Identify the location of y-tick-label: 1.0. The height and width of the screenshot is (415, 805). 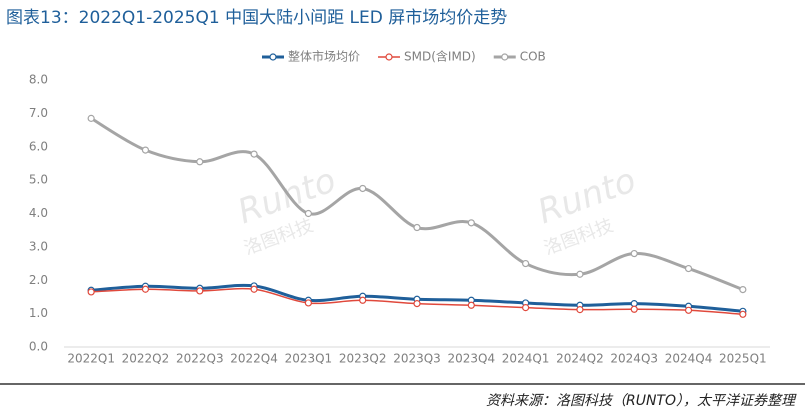
(38, 313).